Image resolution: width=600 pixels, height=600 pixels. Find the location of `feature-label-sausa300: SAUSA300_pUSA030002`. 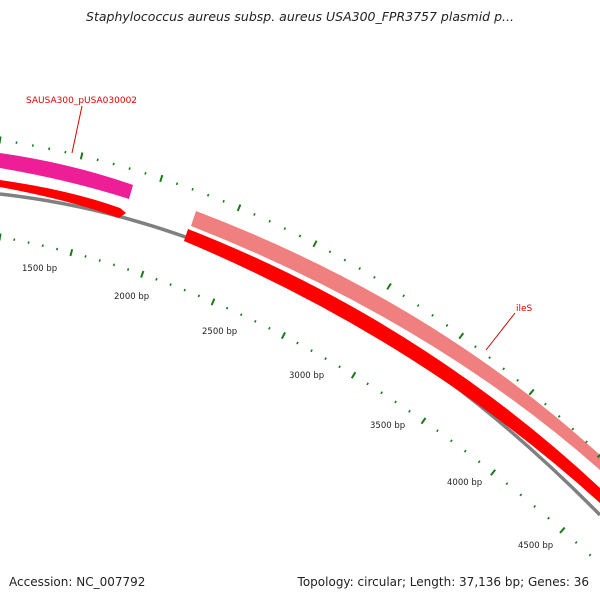

feature-label-sausa300: SAUSA300_pUSA030002 is located at coordinates (81, 101).